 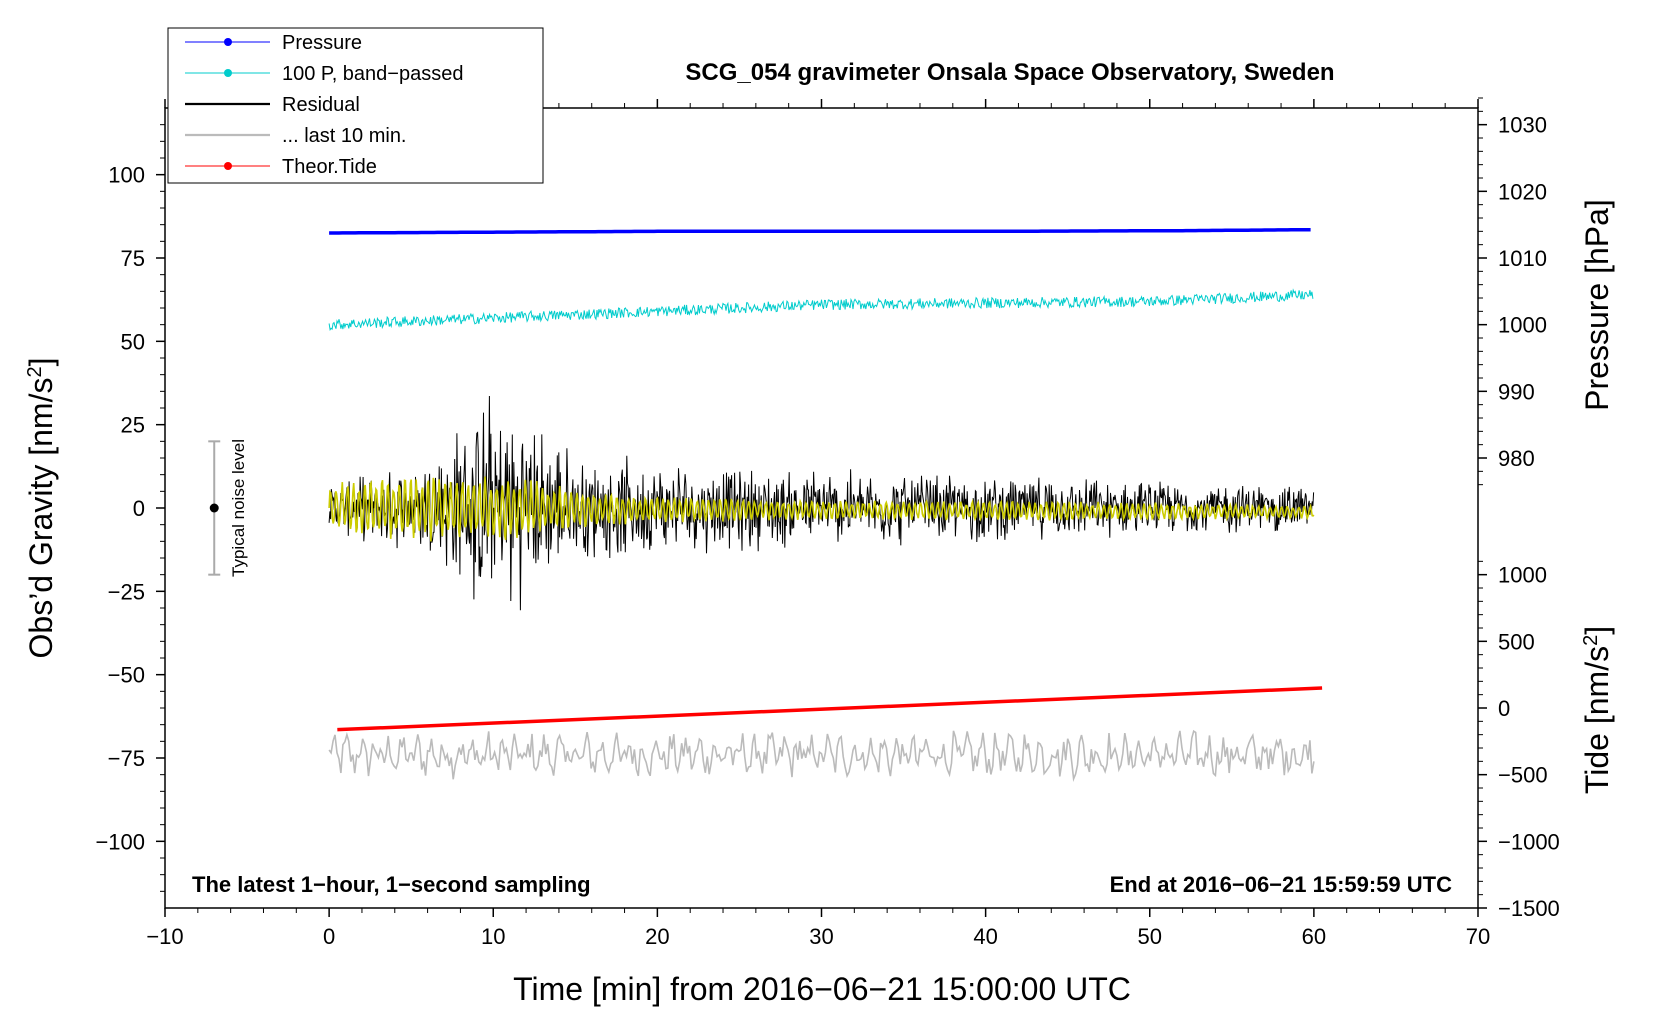 I want to click on y-axis-left: −100 −75 −50 −25 0 25 50 75 100, so click(x=130, y=508).